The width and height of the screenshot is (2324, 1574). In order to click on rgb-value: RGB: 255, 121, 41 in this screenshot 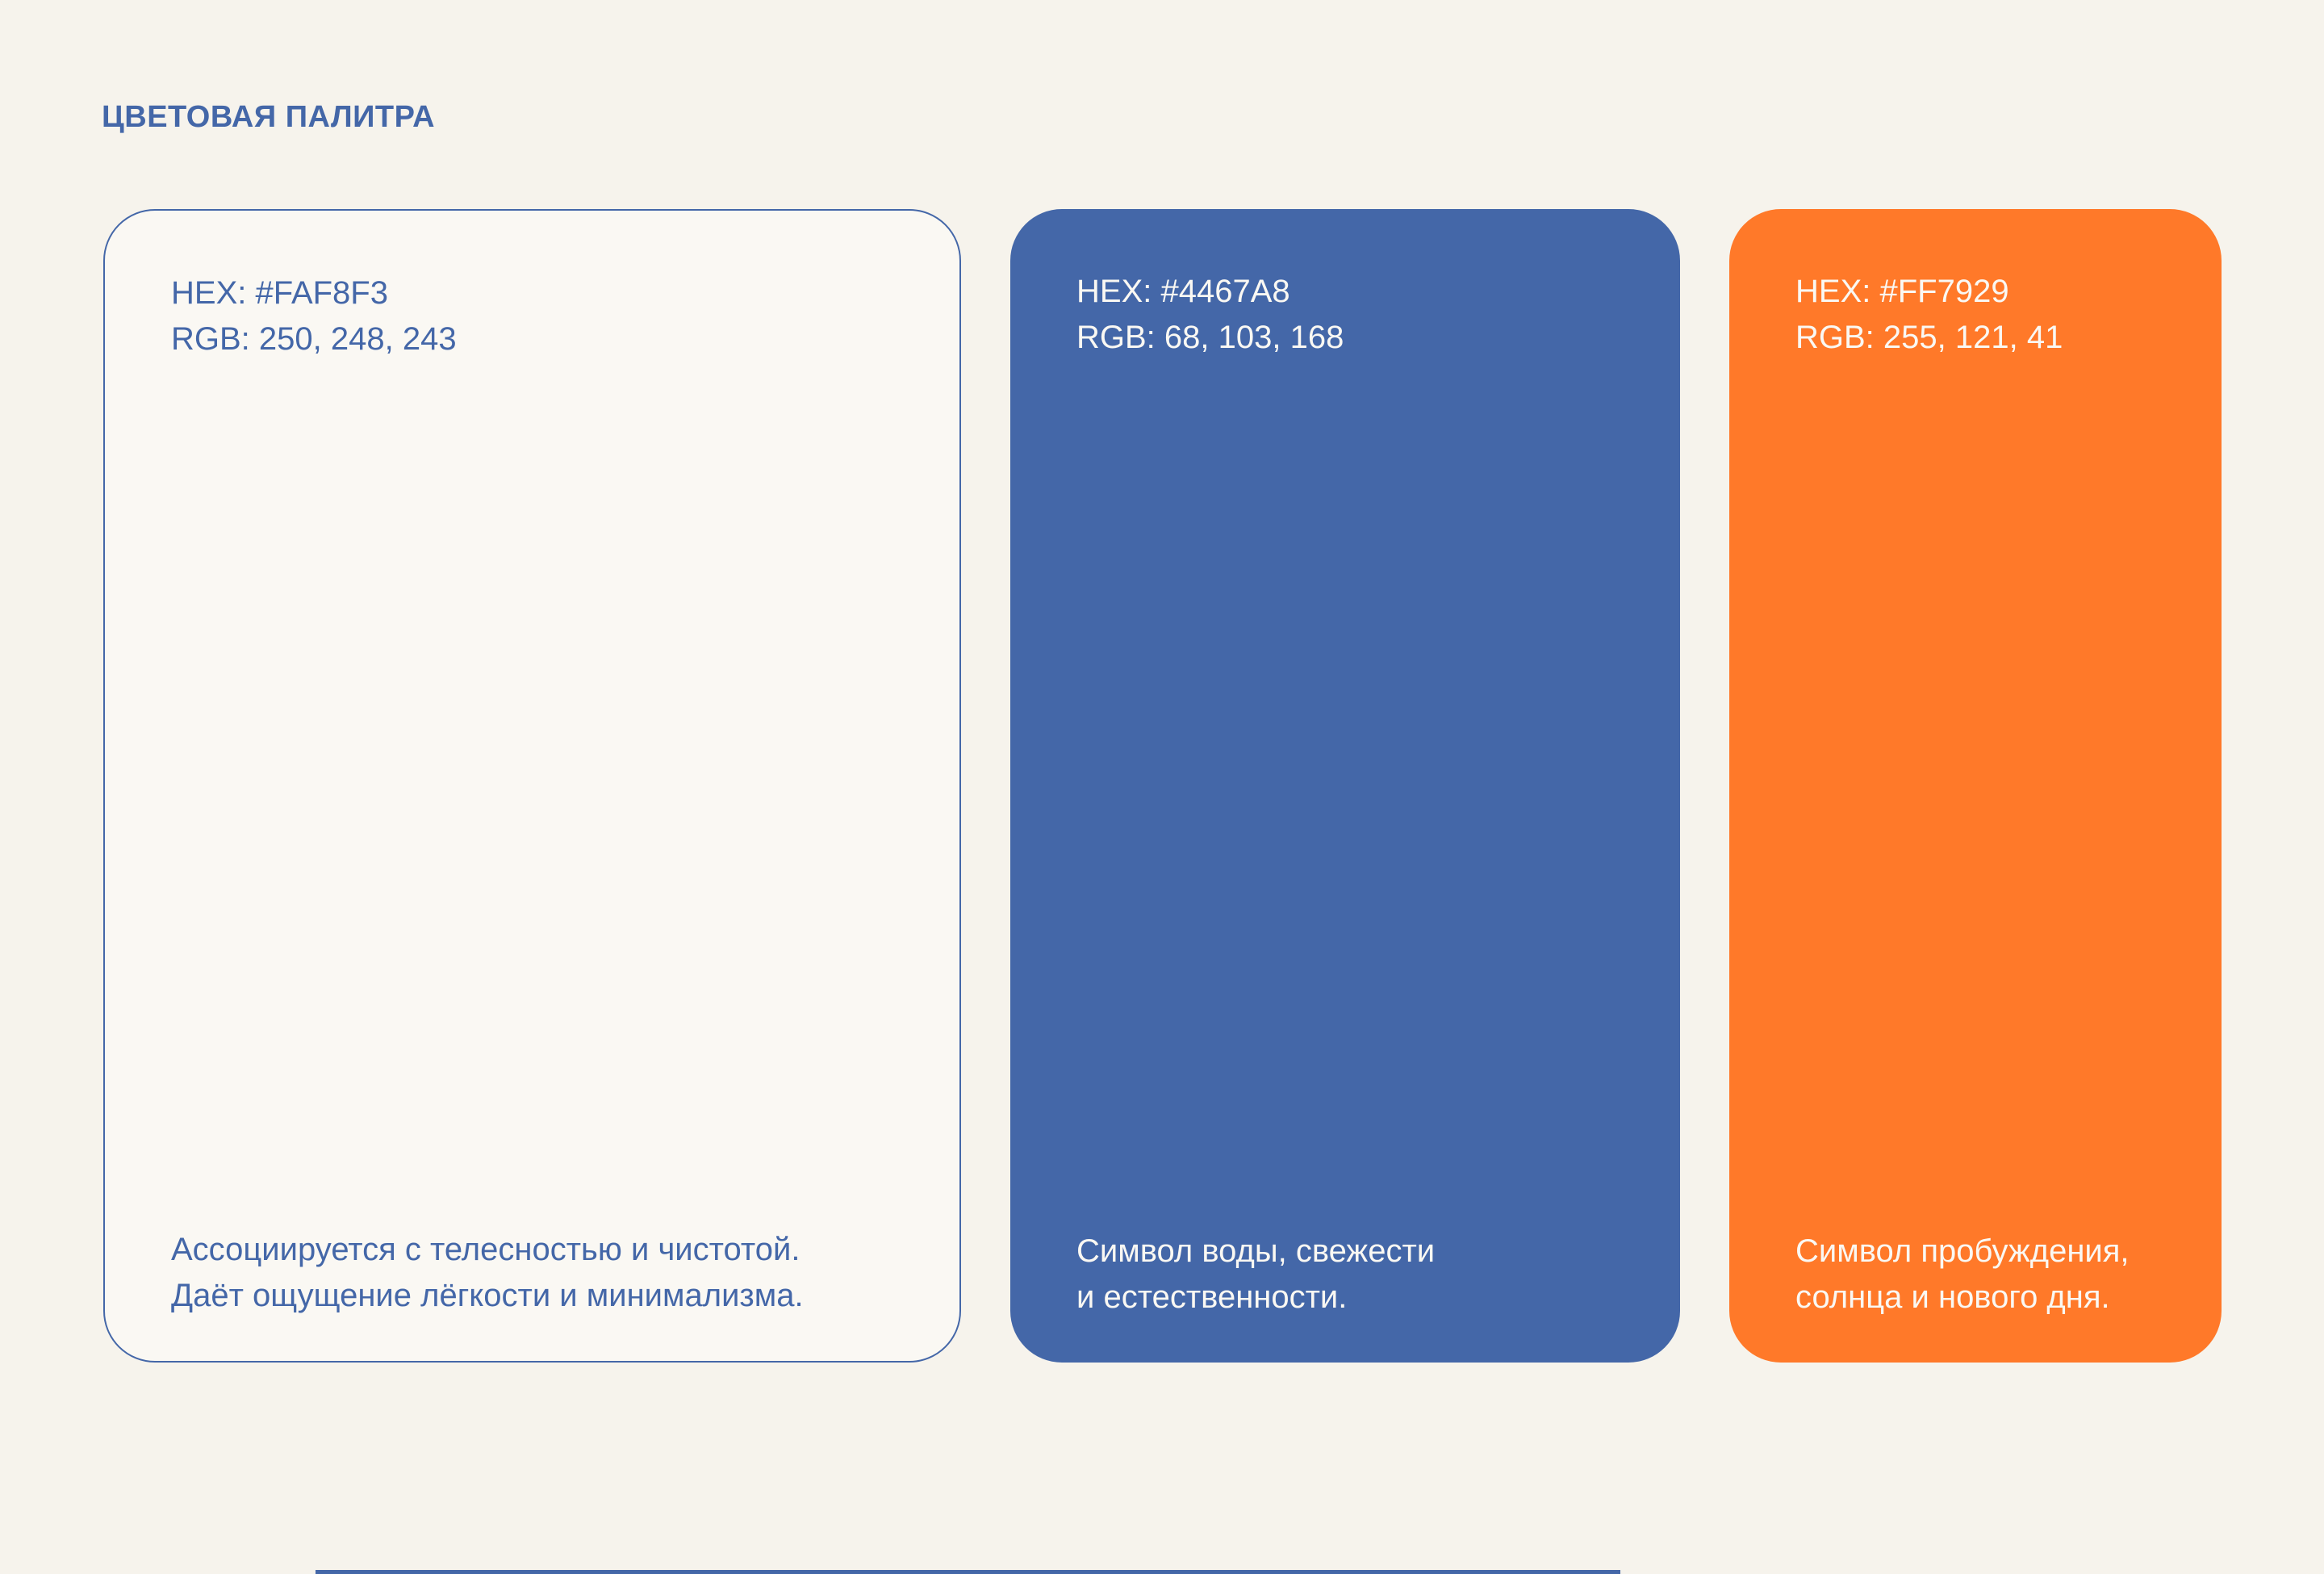, I will do `click(1929, 337)`.